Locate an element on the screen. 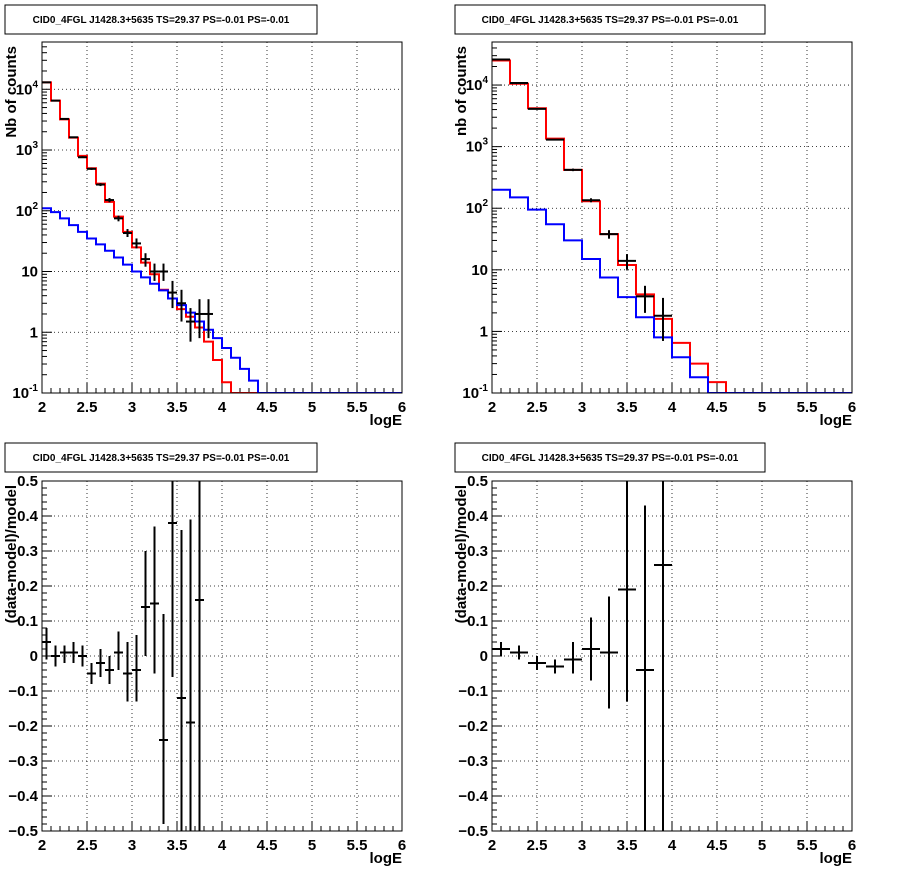  x-tick-label: 4 is located at coordinates (672, 407).